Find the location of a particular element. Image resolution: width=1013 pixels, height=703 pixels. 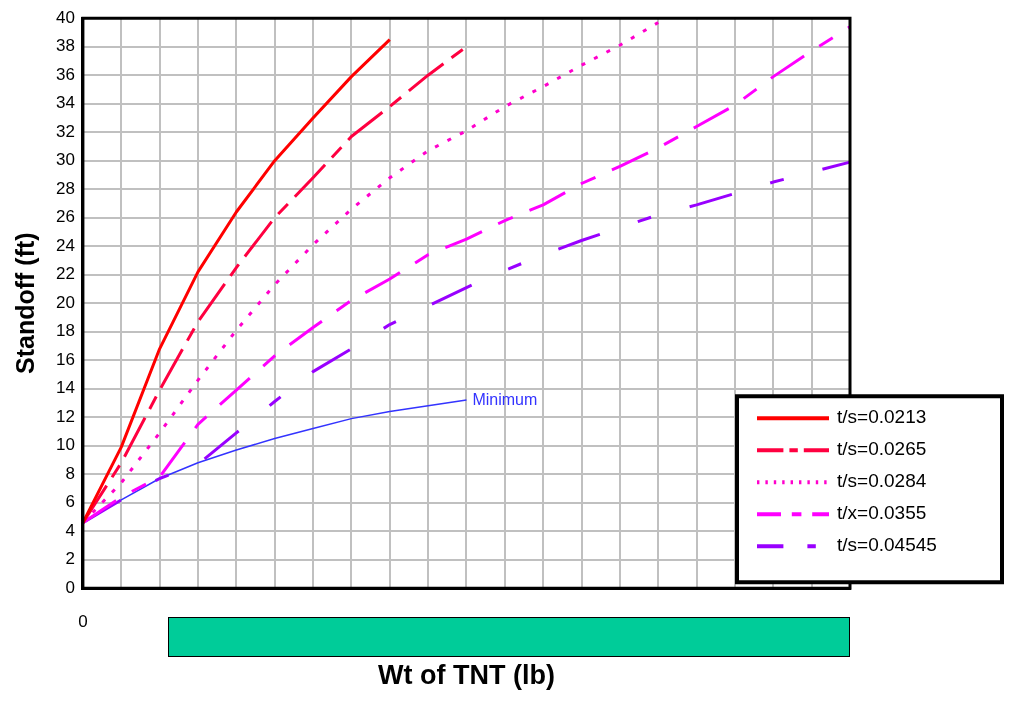

series-label: Minimum is located at coordinates (505, 399).